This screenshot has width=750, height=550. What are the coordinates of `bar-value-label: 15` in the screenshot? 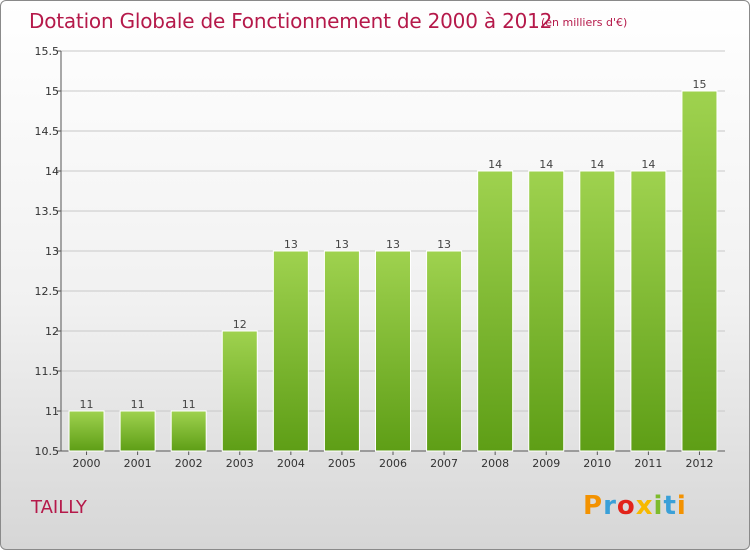 It's located at (699, 84).